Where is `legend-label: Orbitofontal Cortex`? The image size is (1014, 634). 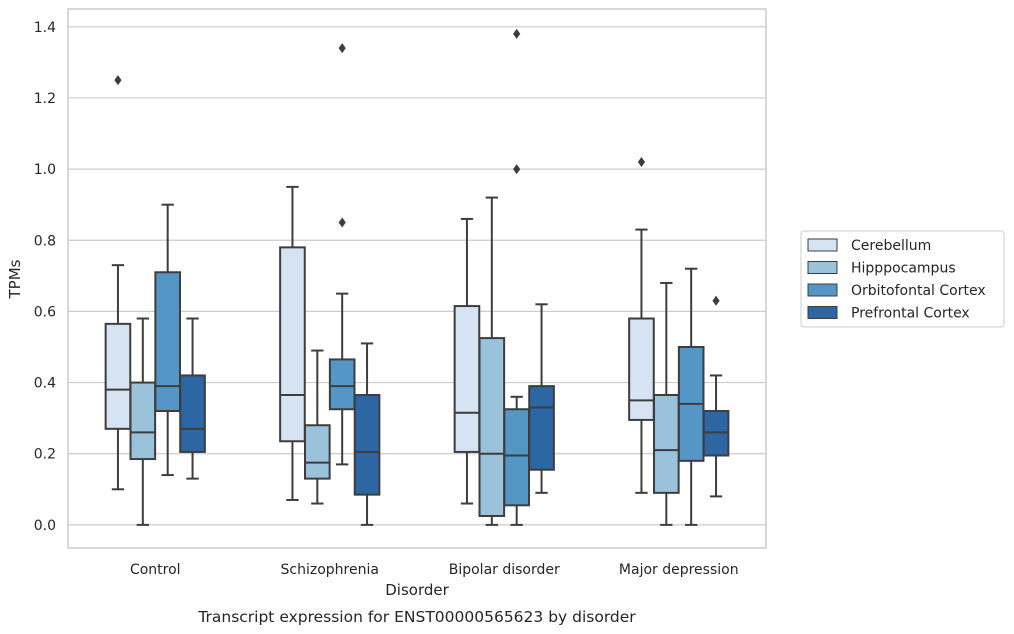 legend-label: Orbitofontal Cortex is located at coordinates (918, 291).